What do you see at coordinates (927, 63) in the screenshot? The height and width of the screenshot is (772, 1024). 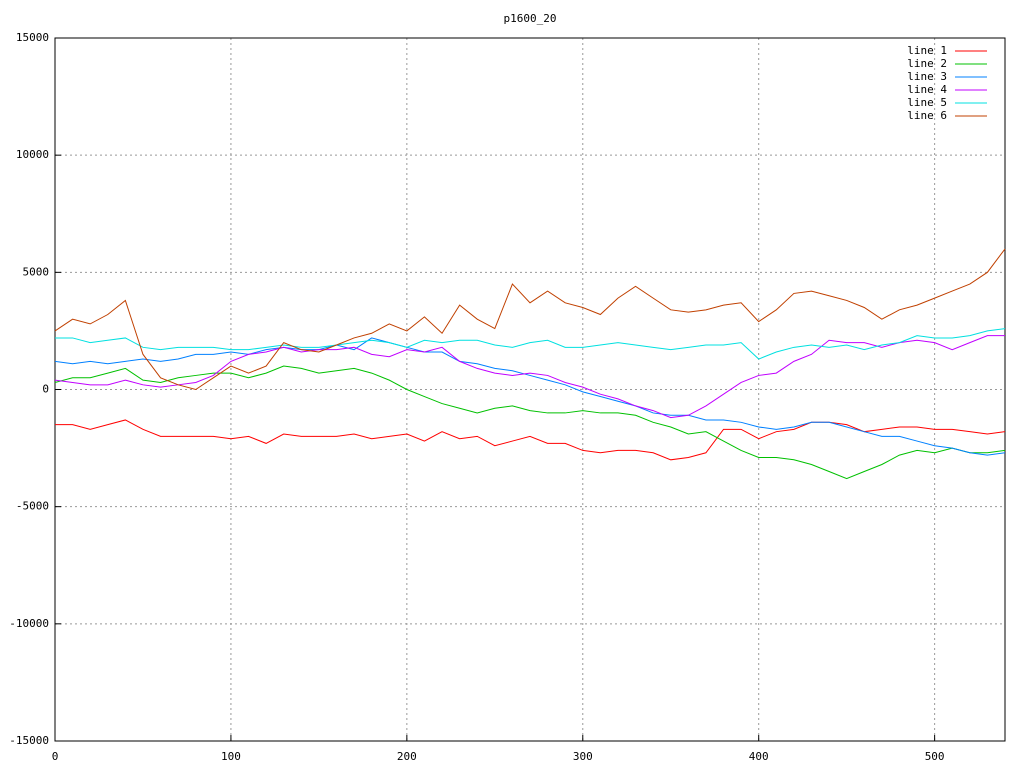 I see `legend-label: line 2` at bounding box center [927, 63].